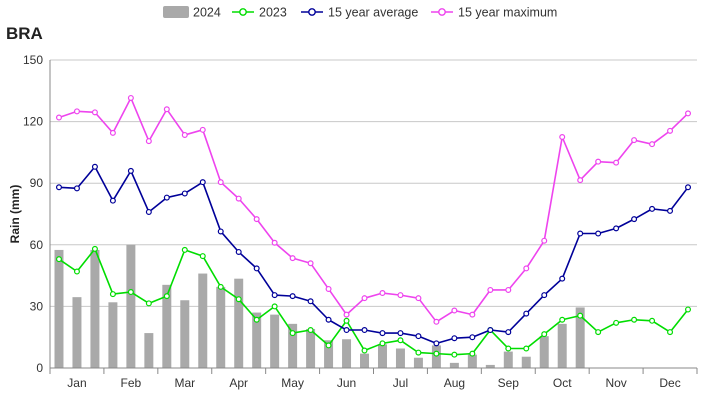 The image size is (726, 400). What do you see at coordinates (669, 383) in the screenshot?
I see `x-tick-label: Dec` at bounding box center [669, 383].